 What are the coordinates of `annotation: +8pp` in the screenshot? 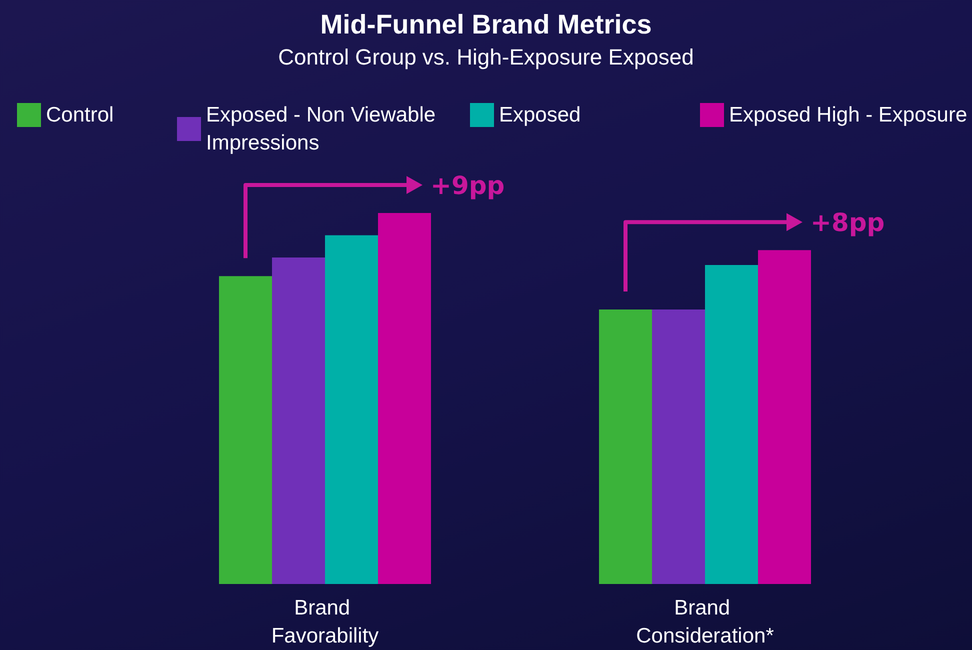 It's located at (847, 223).